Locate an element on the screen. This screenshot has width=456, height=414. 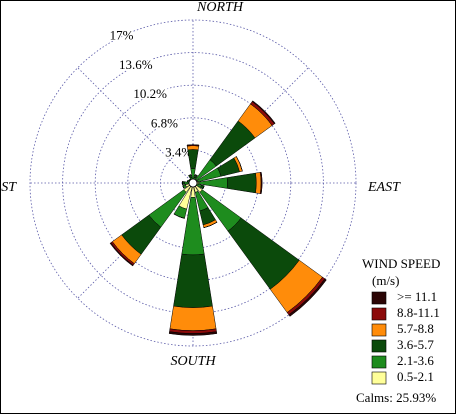
legend-label: >= 11.1 is located at coordinates (417, 296).